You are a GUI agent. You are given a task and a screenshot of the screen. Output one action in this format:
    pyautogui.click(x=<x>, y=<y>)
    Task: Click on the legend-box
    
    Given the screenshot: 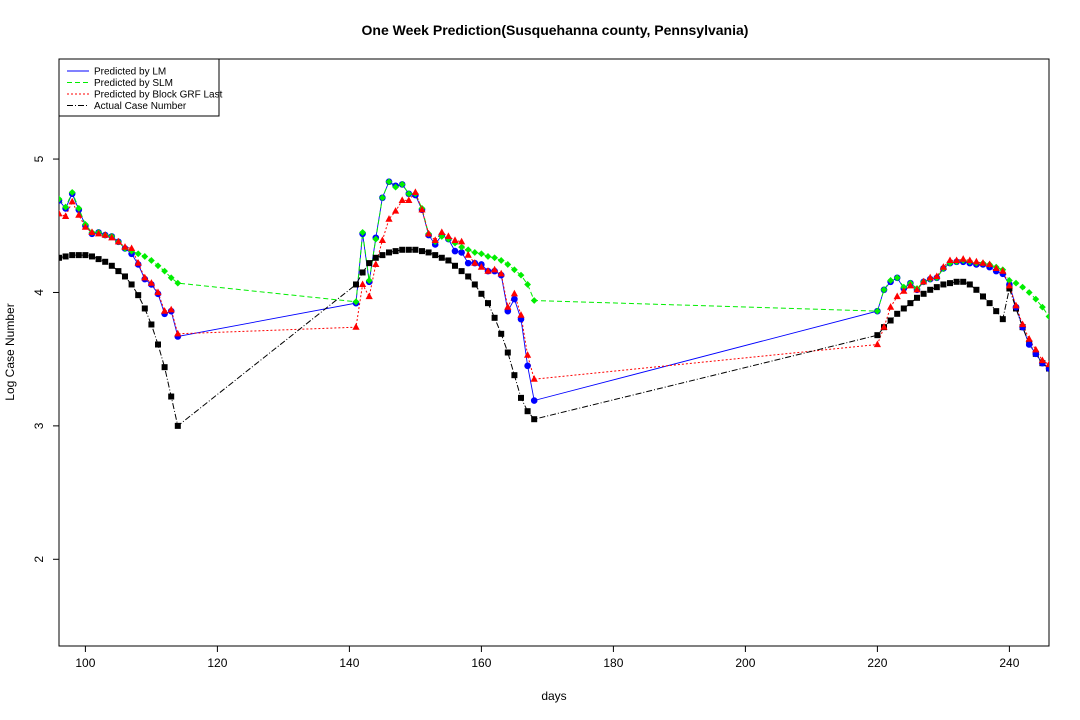 What is the action you would take?
    pyautogui.click(x=139, y=87)
    